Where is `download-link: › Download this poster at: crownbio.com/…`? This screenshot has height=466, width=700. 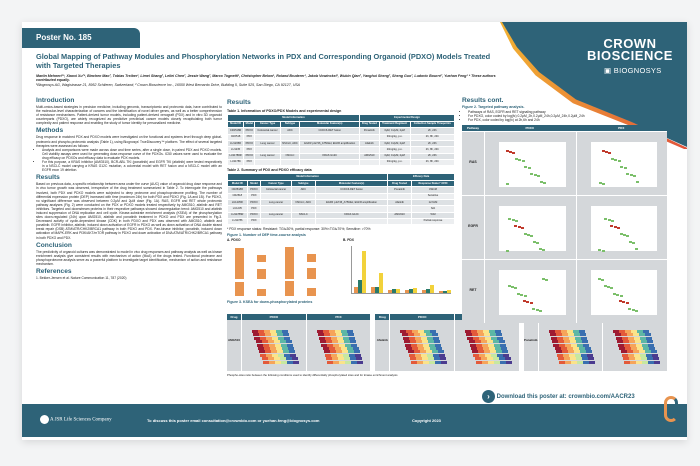 download-link: › Download this poster at: crownbio.com/… is located at coordinates (558, 396).